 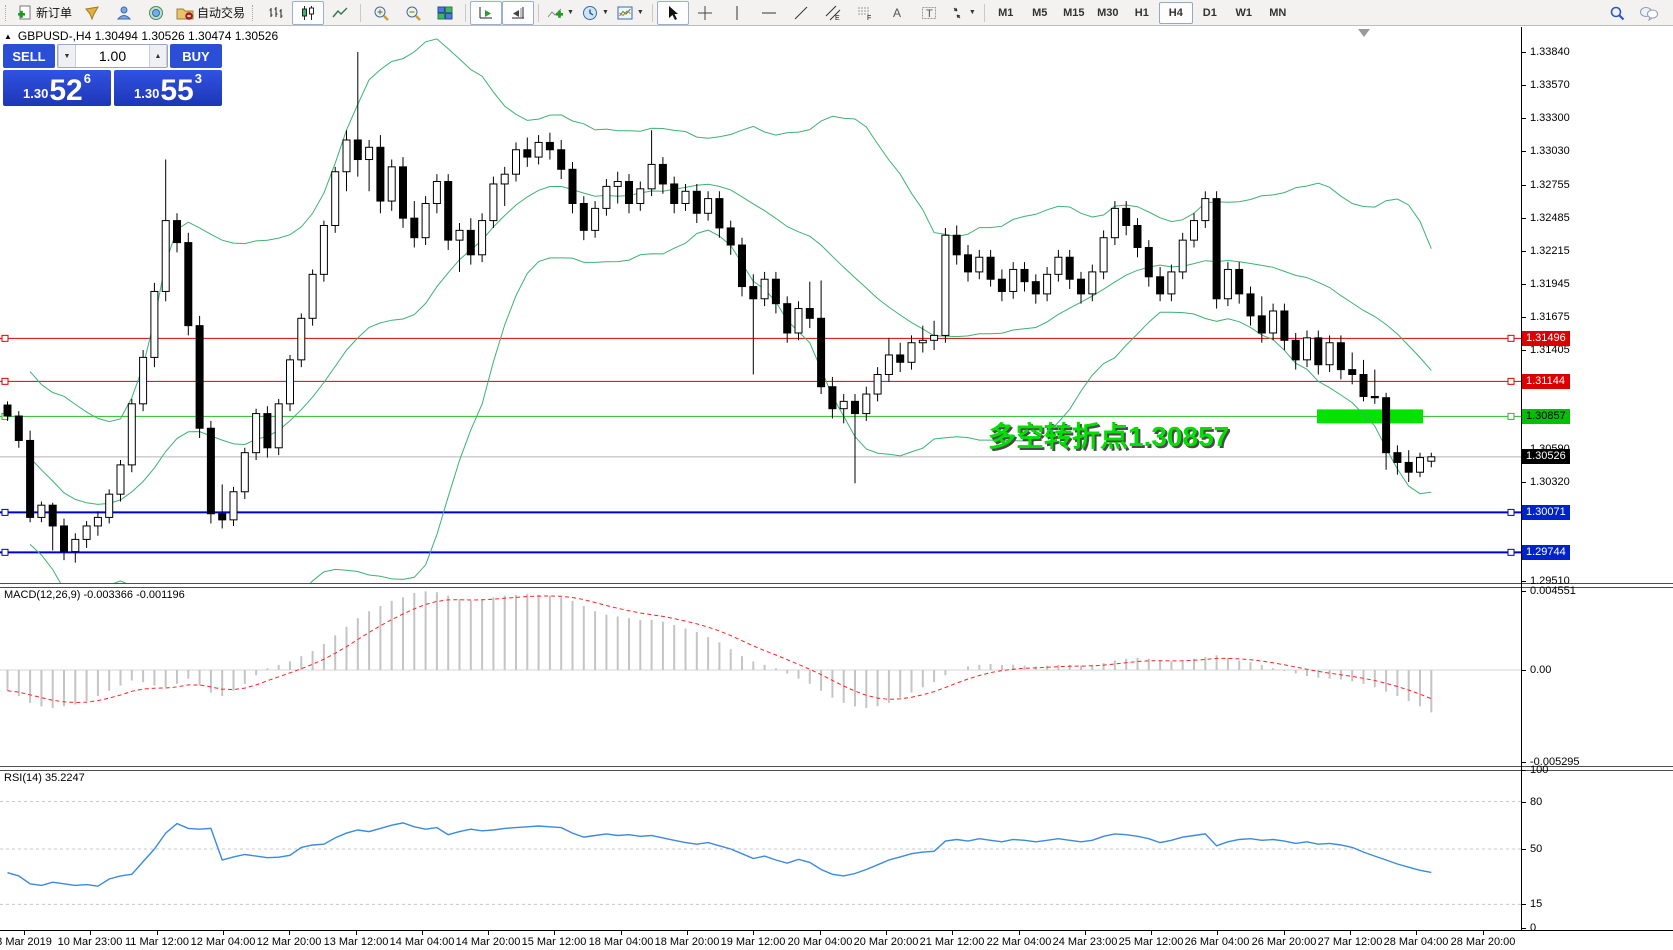 What do you see at coordinates (7, 12) in the screenshot?
I see `toolbar-drag-handle` at bounding box center [7, 12].